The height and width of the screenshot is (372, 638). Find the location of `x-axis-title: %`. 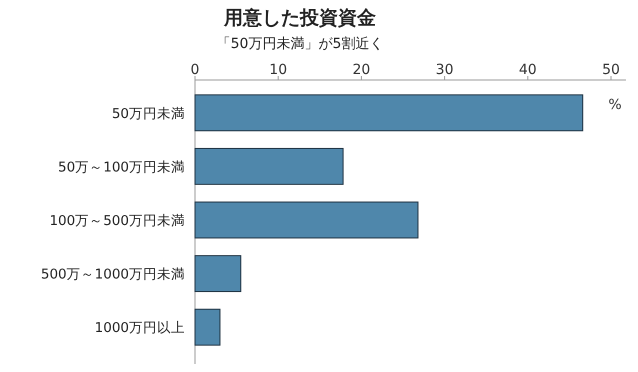

x-axis-title: % is located at coordinates (615, 105).